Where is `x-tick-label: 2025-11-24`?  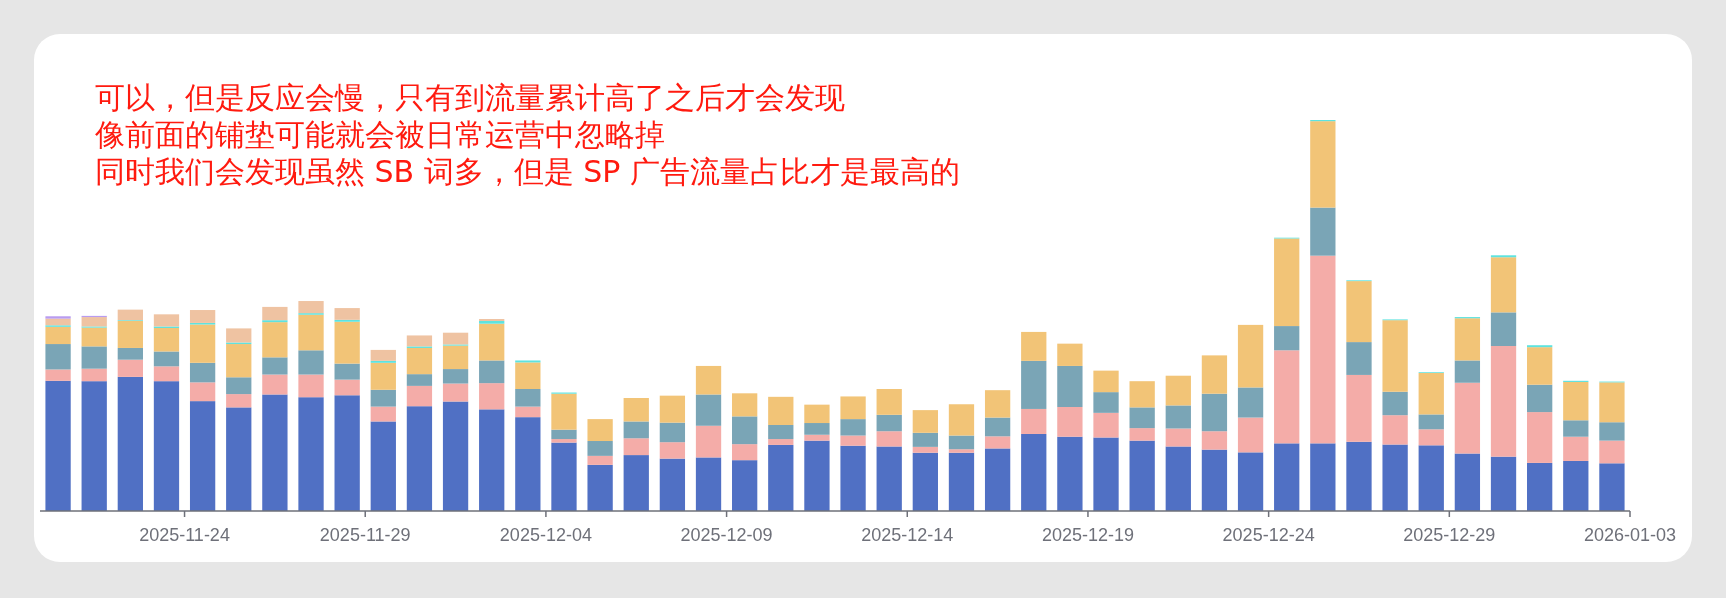 x-tick-label: 2025-11-24 is located at coordinates (184, 535).